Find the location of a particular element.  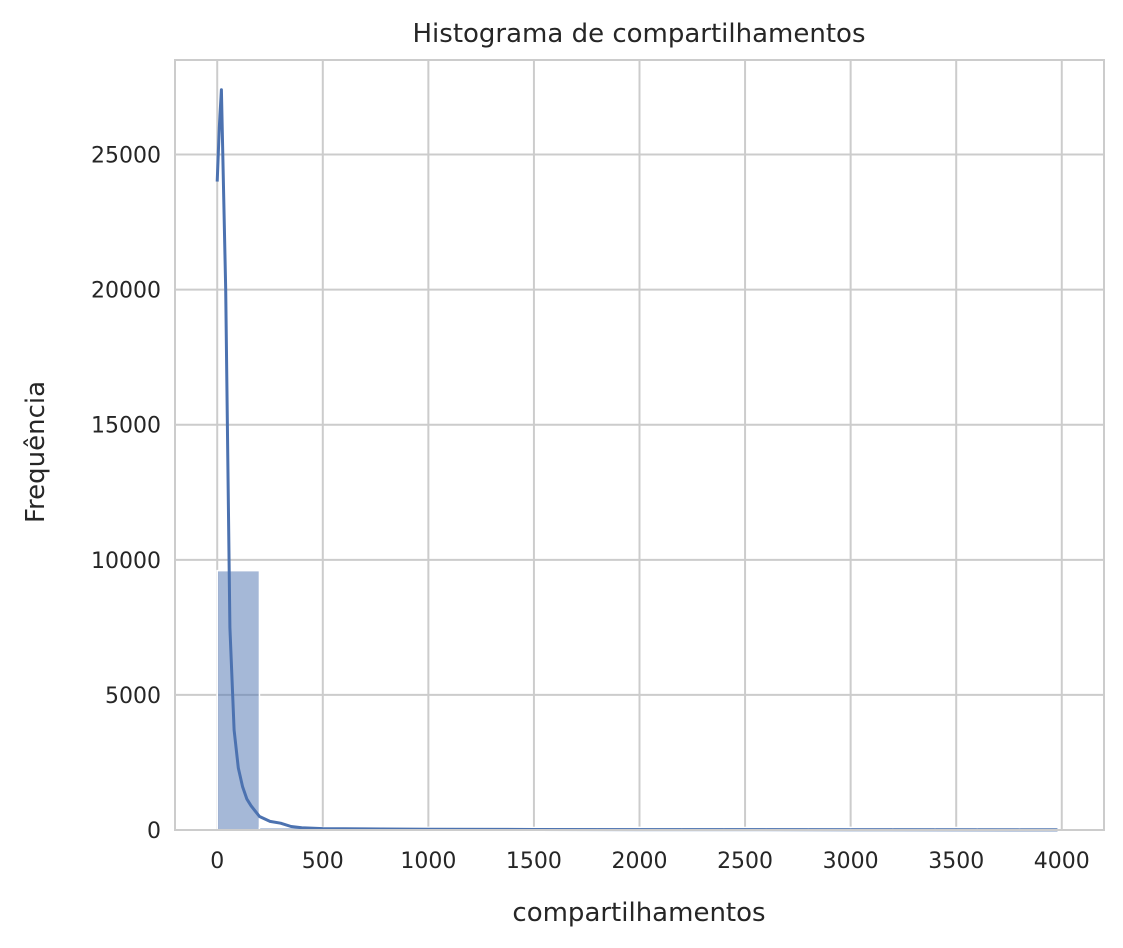

x-tick-label: 1500 is located at coordinates (534, 861).